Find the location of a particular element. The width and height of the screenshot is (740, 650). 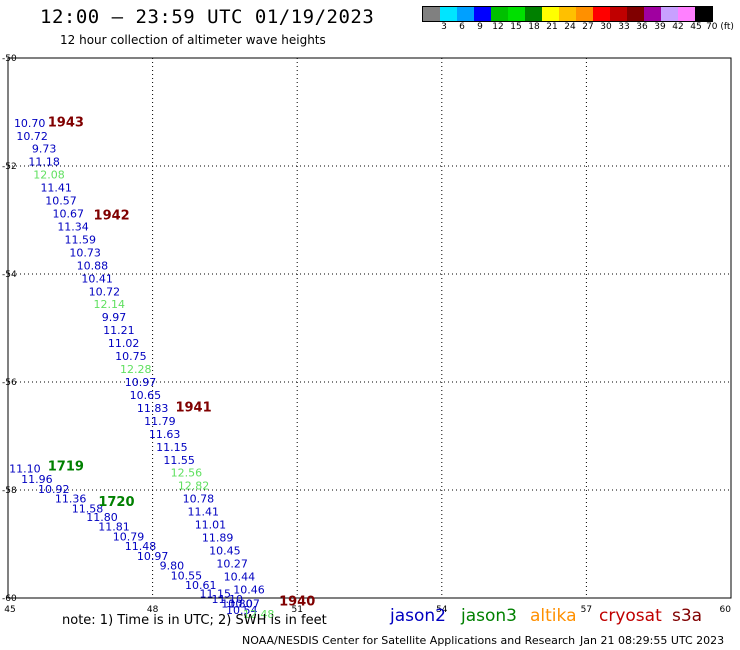

wave-height-value: 10.79 is located at coordinates (129, 536).